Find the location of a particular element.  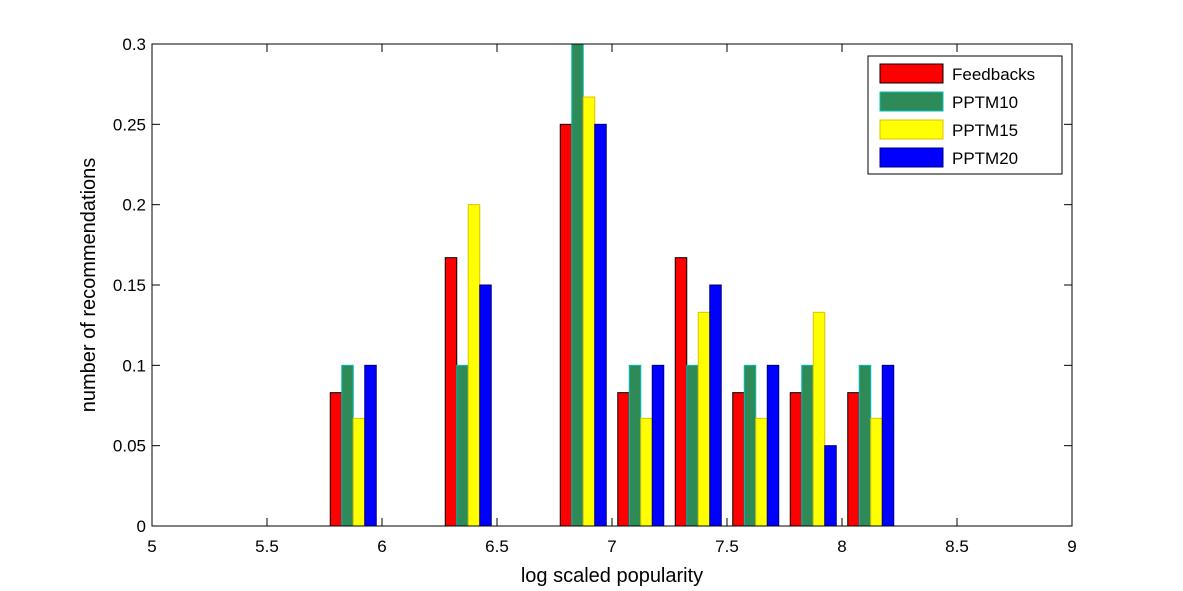

x-tick-label: 5 is located at coordinates (151, 546).